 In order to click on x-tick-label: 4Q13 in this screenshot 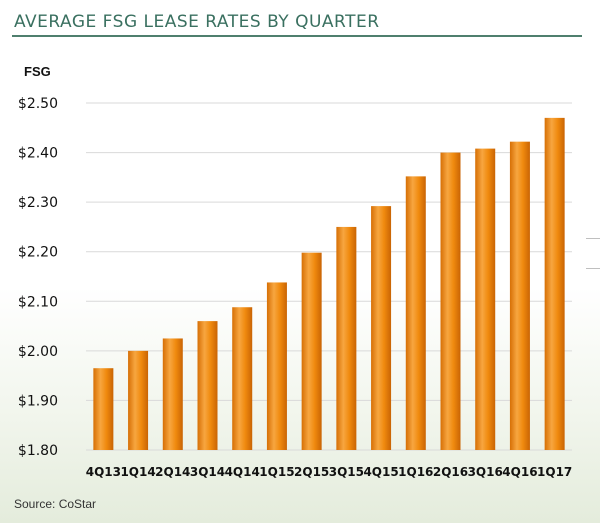, I will do `click(103, 472)`.